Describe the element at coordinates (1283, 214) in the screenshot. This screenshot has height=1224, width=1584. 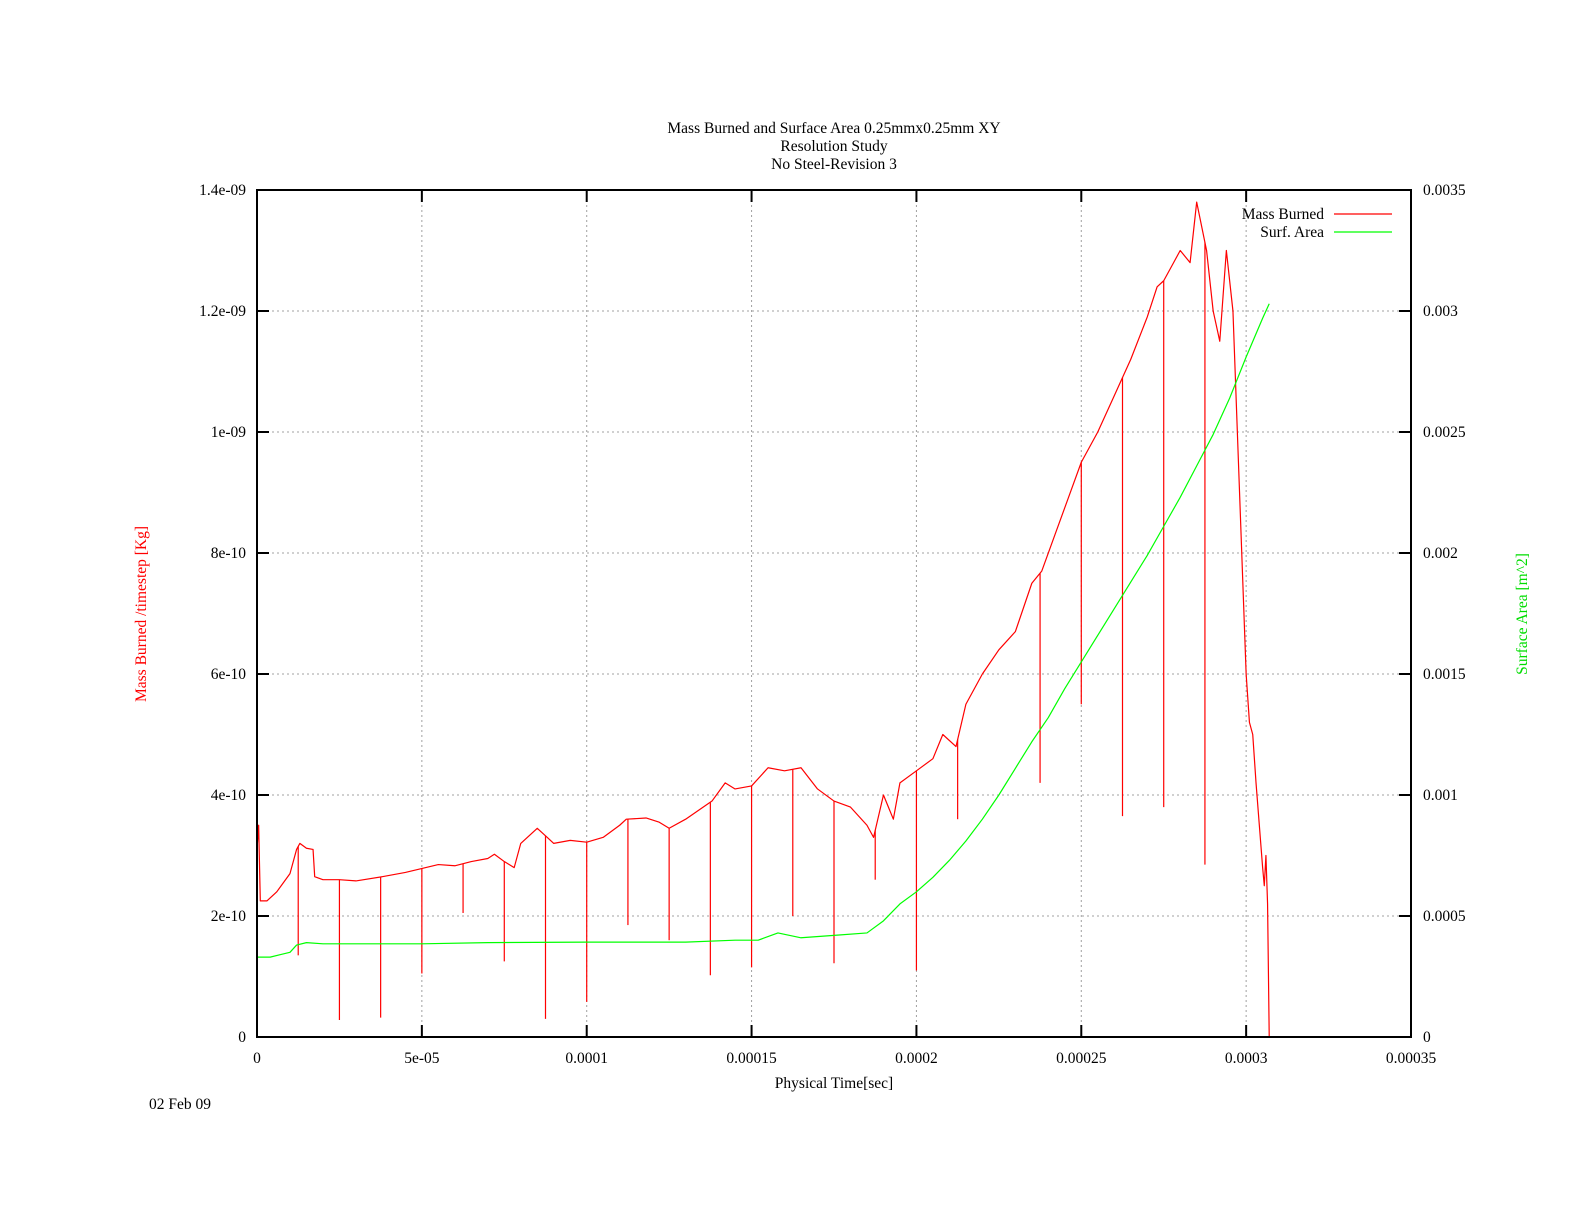
I see `legend-label-mass-burned: Mass Burned` at that location.